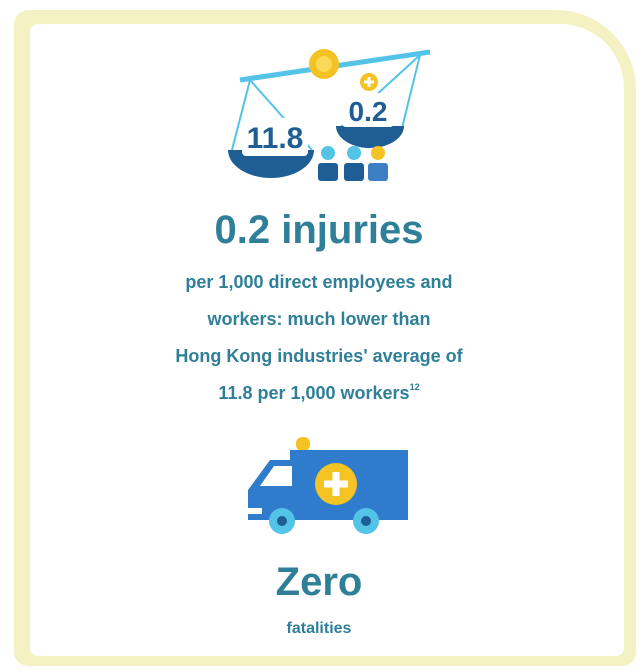 Image resolution: width=638 pixels, height=670 pixels. Describe the element at coordinates (275, 138) in the screenshot. I see `left-label: 11.8` at that location.